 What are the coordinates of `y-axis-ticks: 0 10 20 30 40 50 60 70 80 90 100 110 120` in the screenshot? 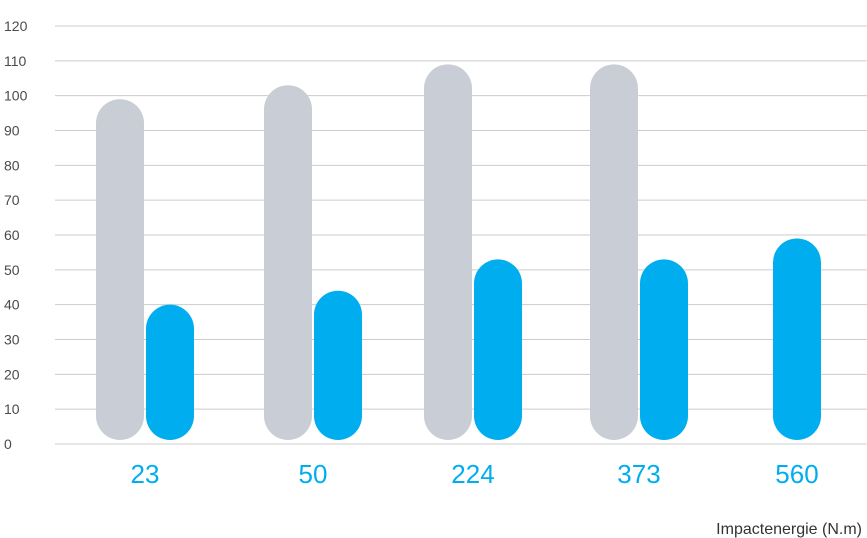 It's located at (16, 235).